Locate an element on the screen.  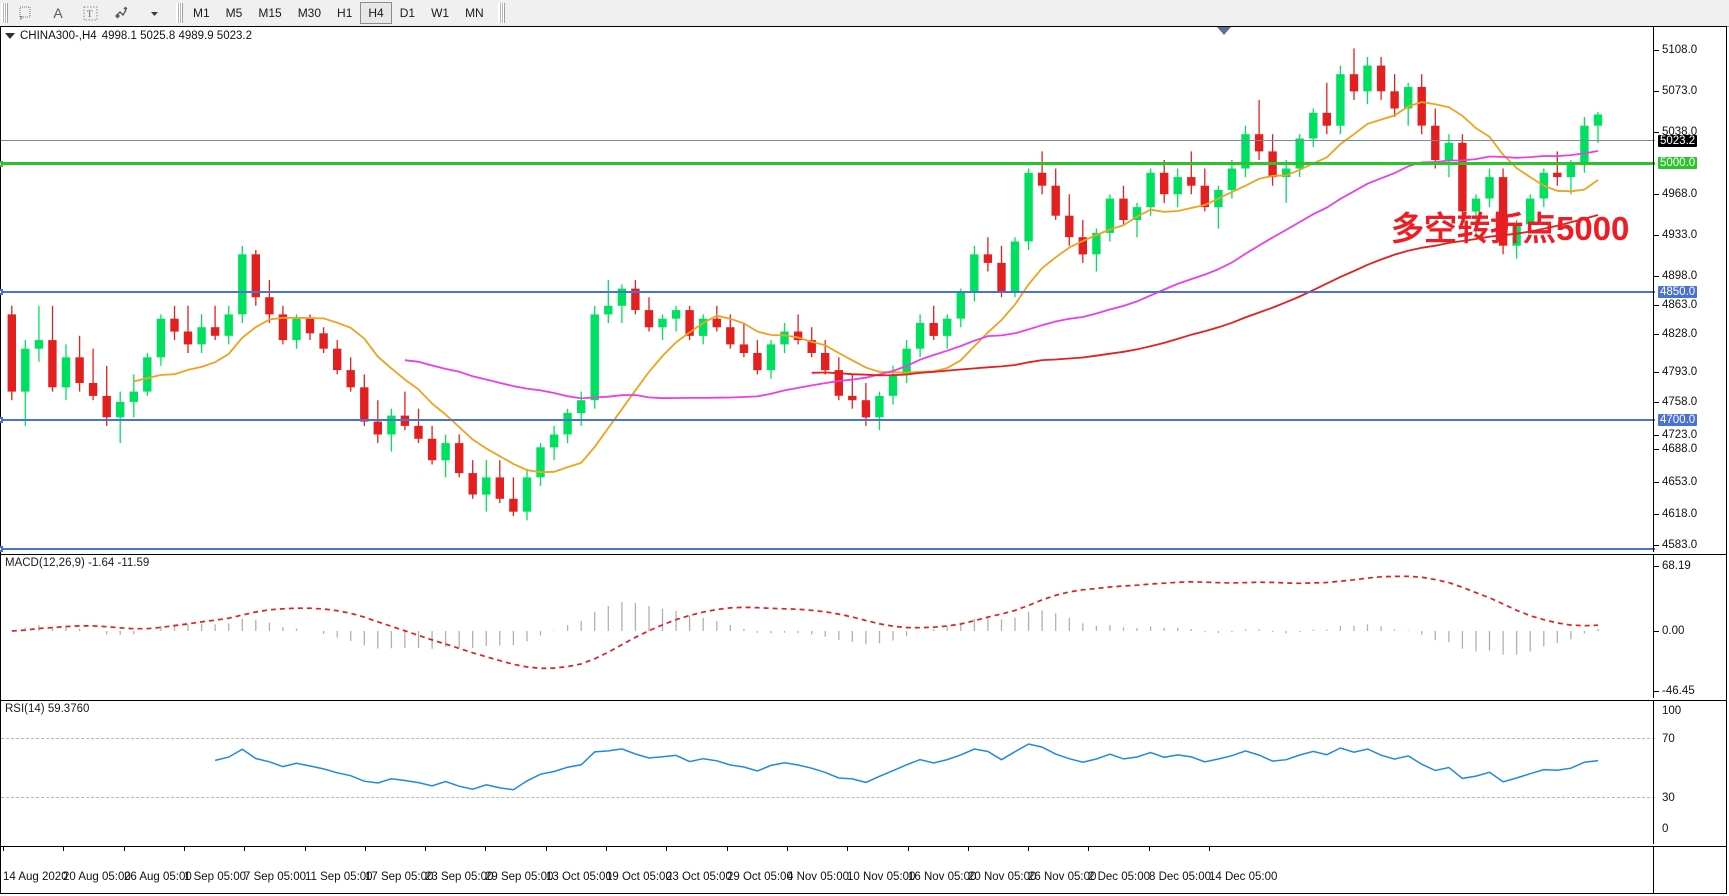
text-label-icon: A is located at coordinates (58, 13).